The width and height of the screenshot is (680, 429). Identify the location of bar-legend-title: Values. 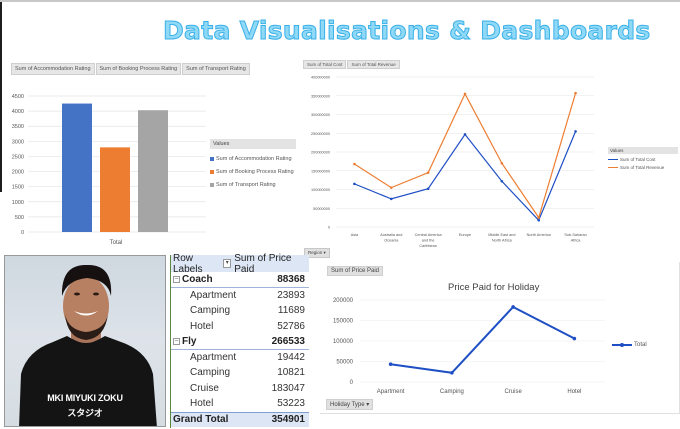
(253, 144).